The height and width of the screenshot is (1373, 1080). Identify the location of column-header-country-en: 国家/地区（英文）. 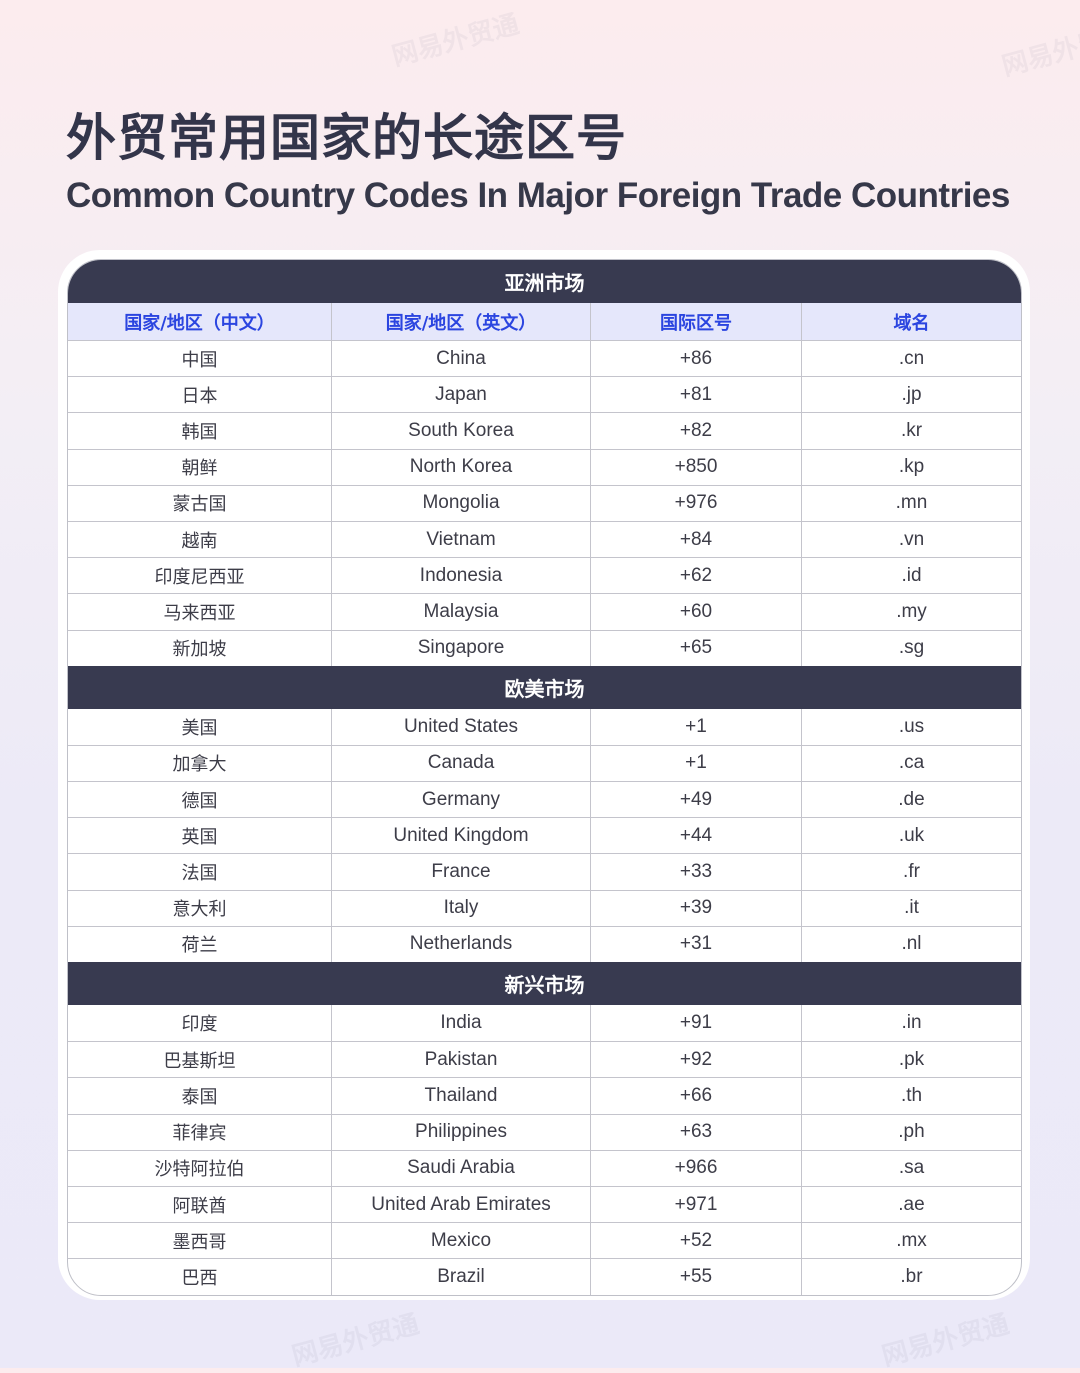
(460, 321).